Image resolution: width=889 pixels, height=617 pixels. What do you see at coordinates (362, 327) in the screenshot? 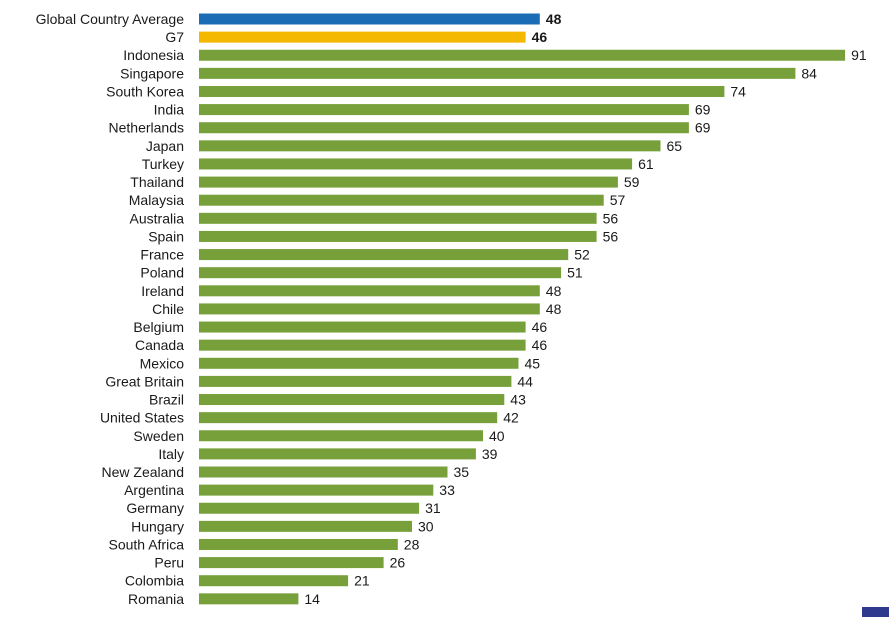
I see `bar-belgium` at bounding box center [362, 327].